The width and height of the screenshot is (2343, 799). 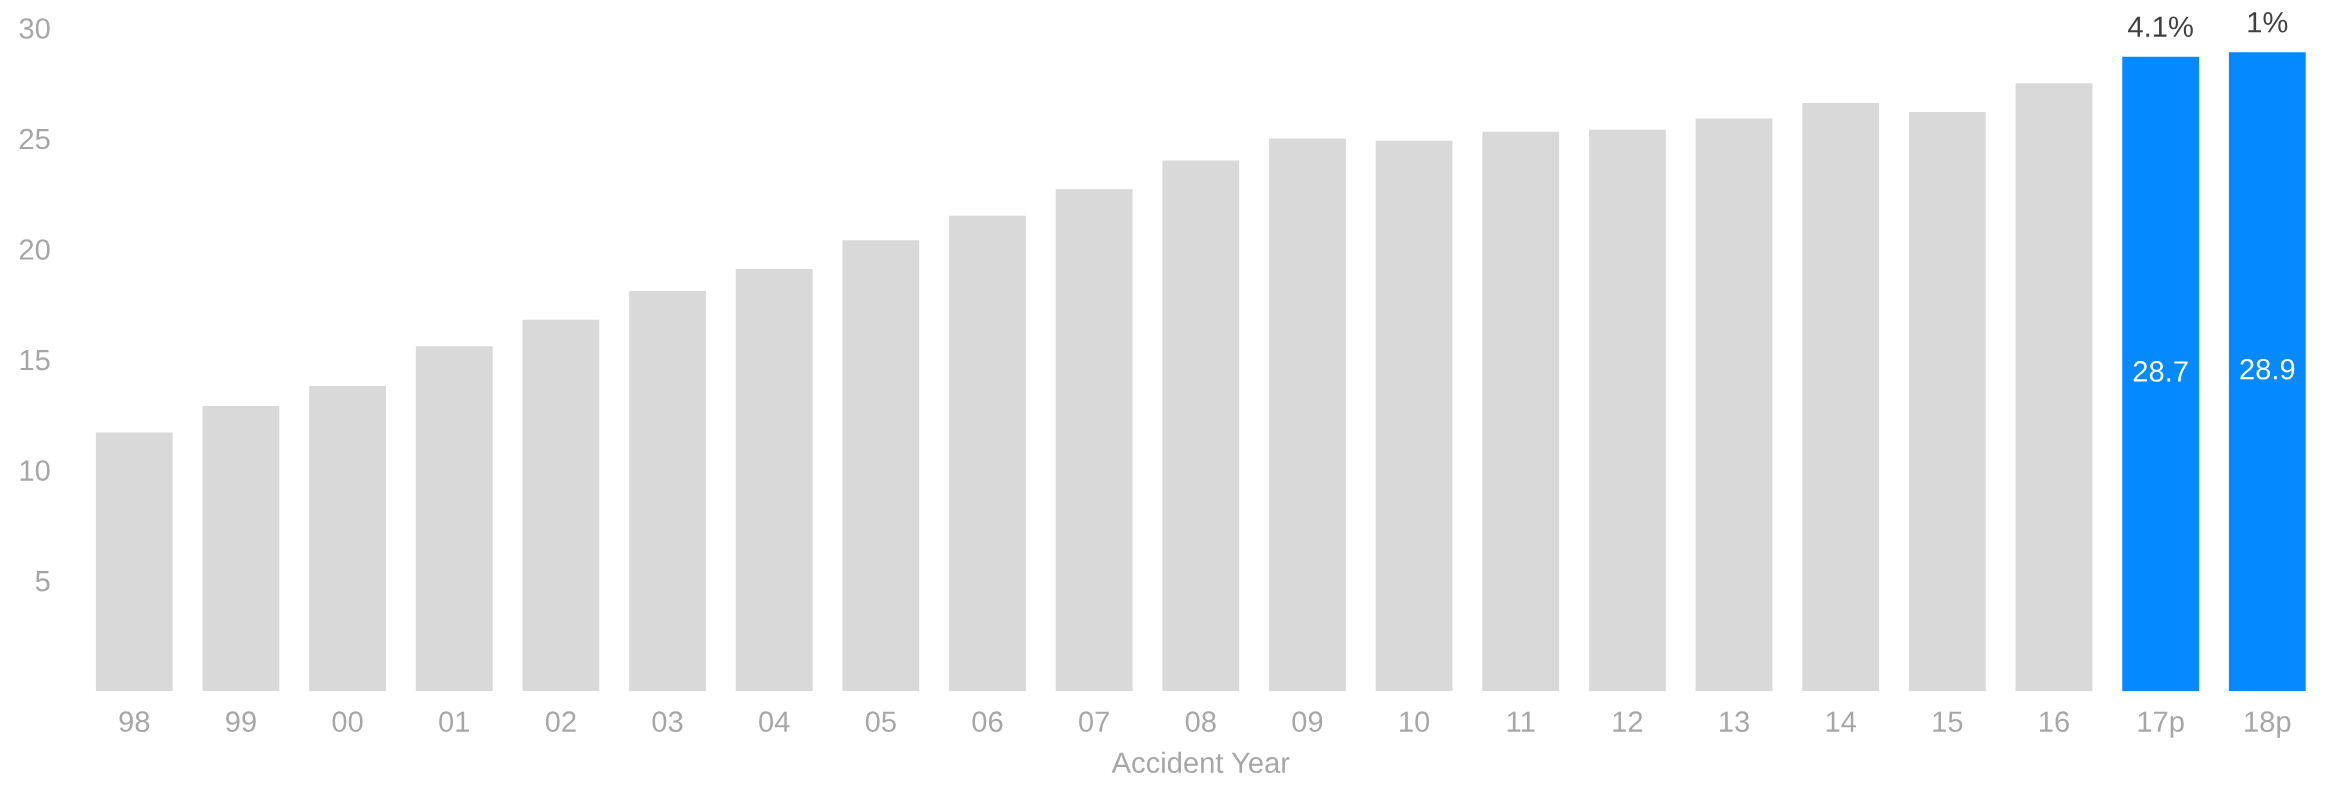 What do you see at coordinates (560, 721) in the screenshot?
I see `x-tick-label: 02` at bounding box center [560, 721].